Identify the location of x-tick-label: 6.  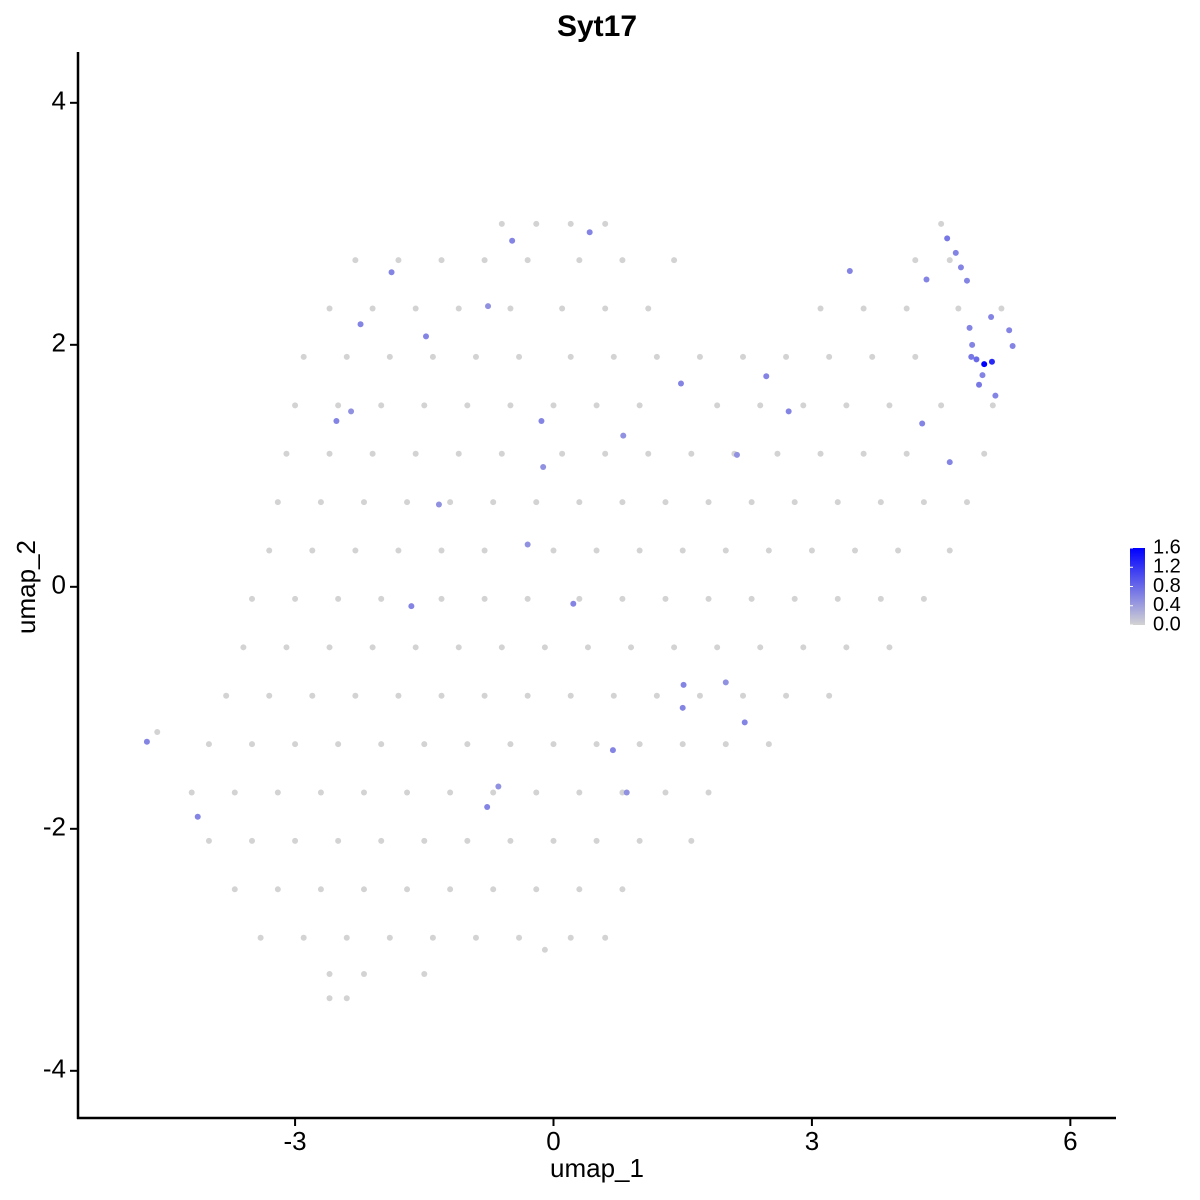
(1070, 1141).